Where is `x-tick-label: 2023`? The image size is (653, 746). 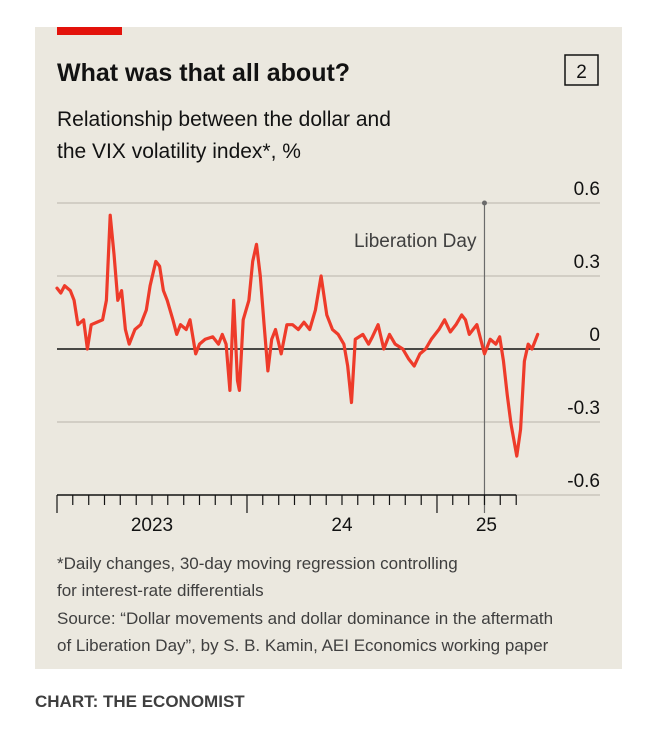 x-tick-label: 2023 is located at coordinates (152, 525).